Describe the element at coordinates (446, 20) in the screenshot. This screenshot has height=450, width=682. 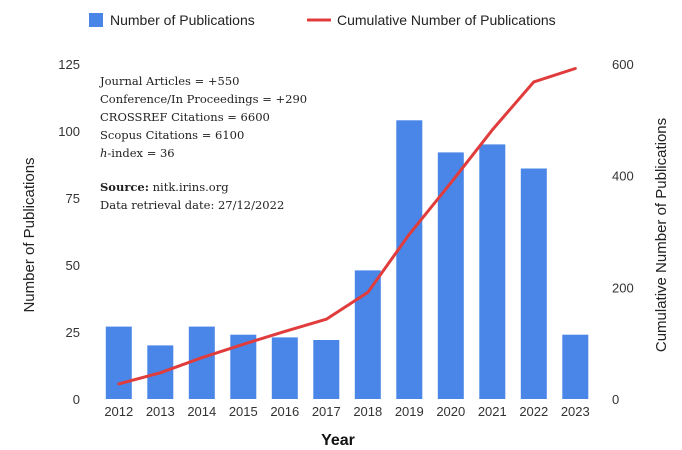
I see `legend-label-line: Cumulative Number of Publications` at that location.